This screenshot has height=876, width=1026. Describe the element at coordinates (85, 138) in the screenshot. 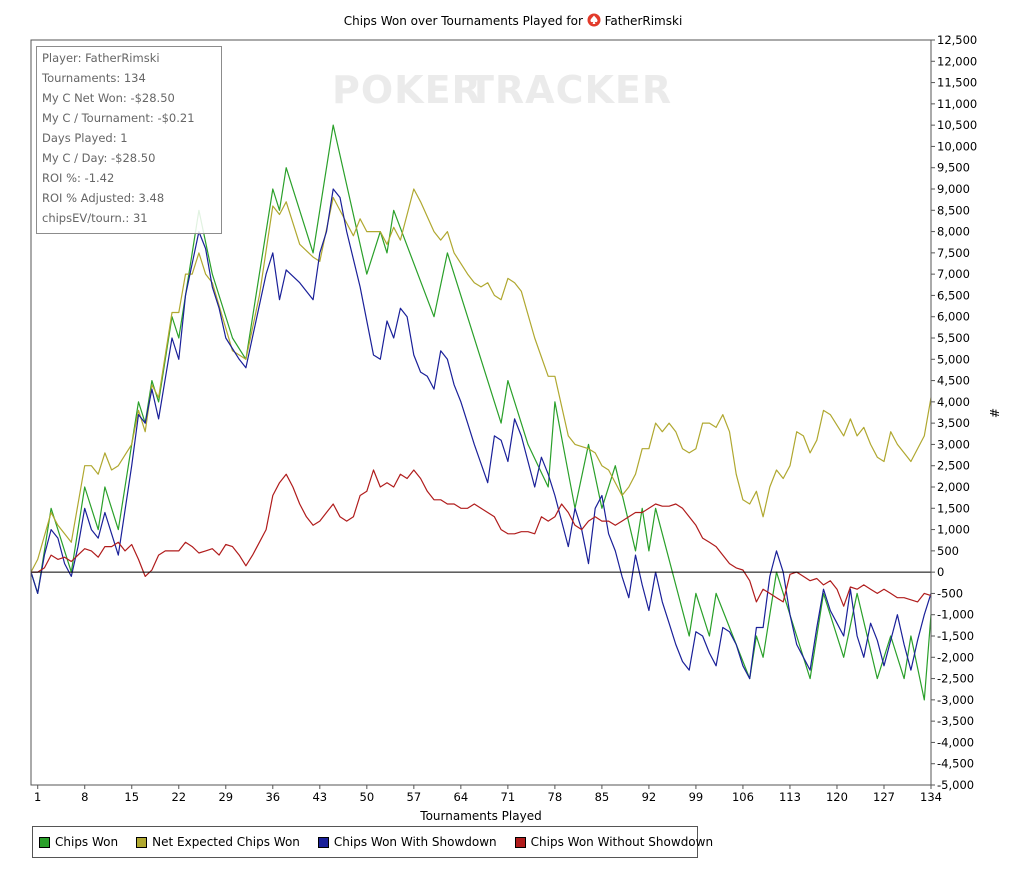

I see `stat-days-played: Days Played: 1` at that location.